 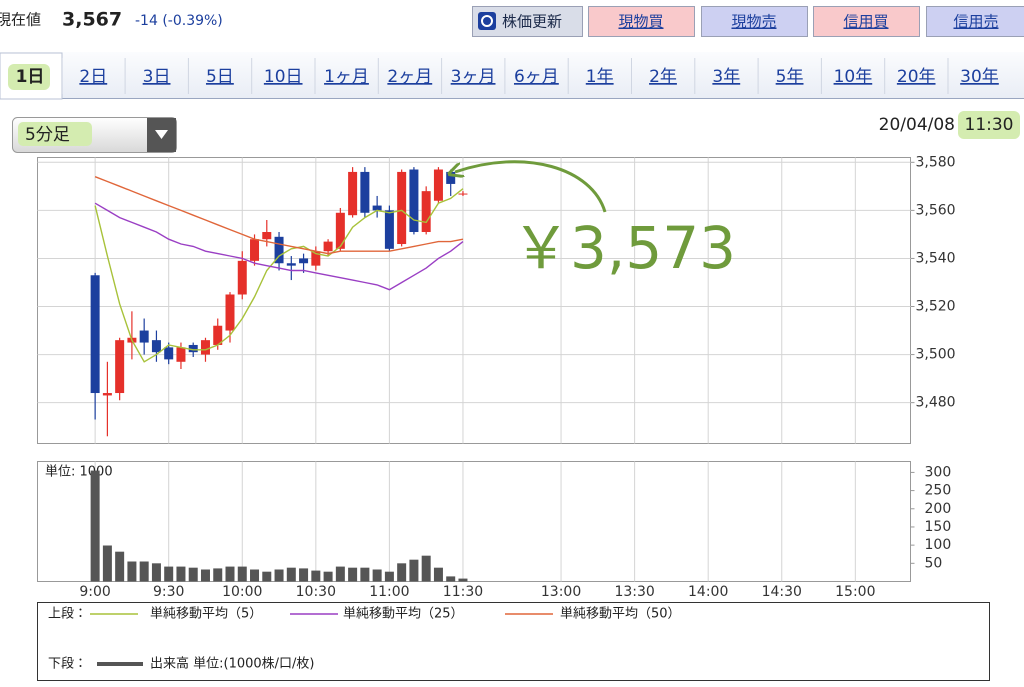 I want to click on tab: 30年, so click(x=979, y=77).